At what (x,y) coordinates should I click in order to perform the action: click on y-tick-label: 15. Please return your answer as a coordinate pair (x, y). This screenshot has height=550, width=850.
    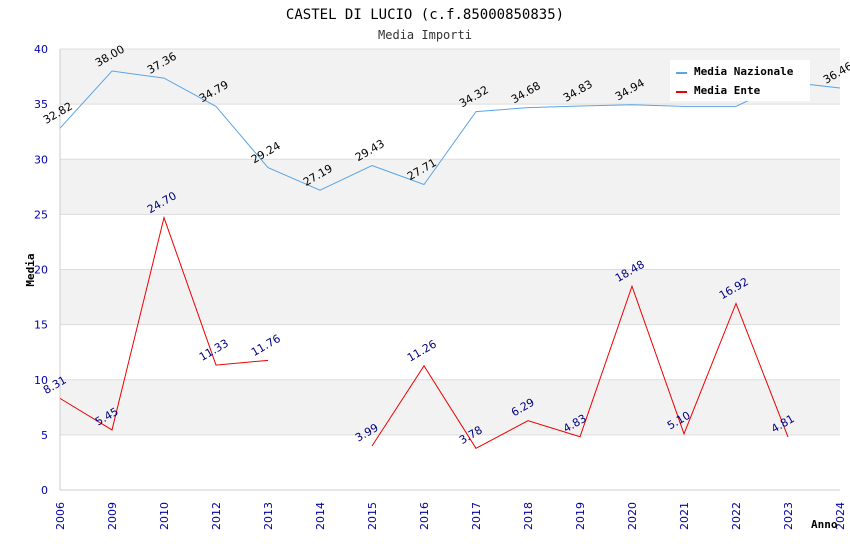
    Looking at the image, I should click on (41, 325).